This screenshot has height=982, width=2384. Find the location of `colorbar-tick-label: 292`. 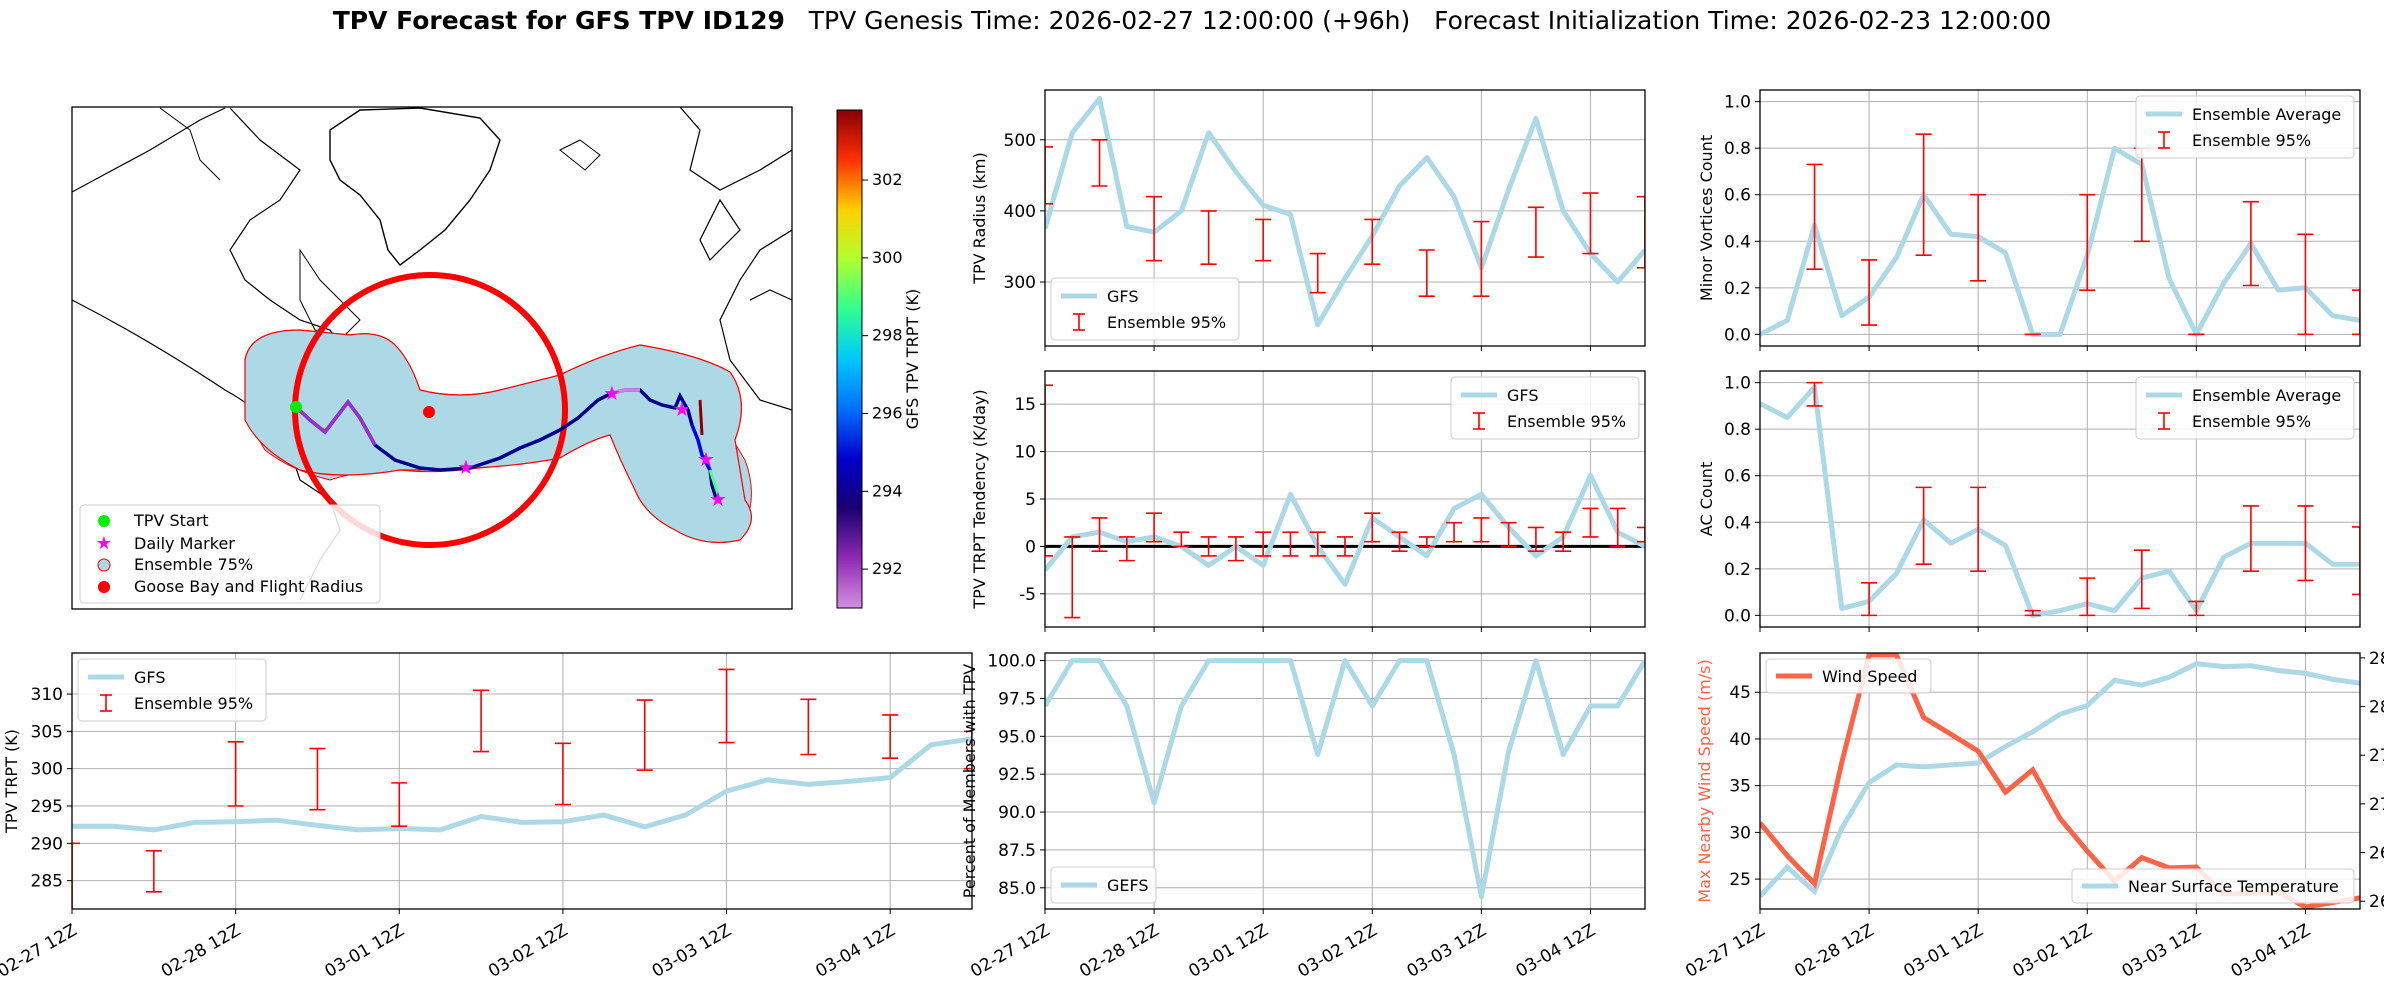

colorbar-tick-label: 292 is located at coordinates (887, 568).